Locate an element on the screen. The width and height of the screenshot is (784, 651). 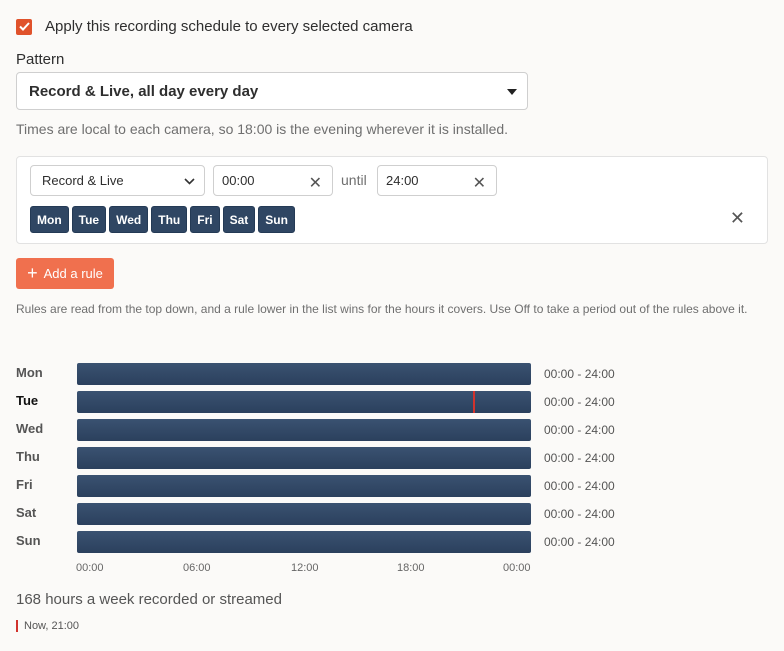
timeline-row-sun: Sun 00:00 - 24:00 is located at coordinates (396, 542).